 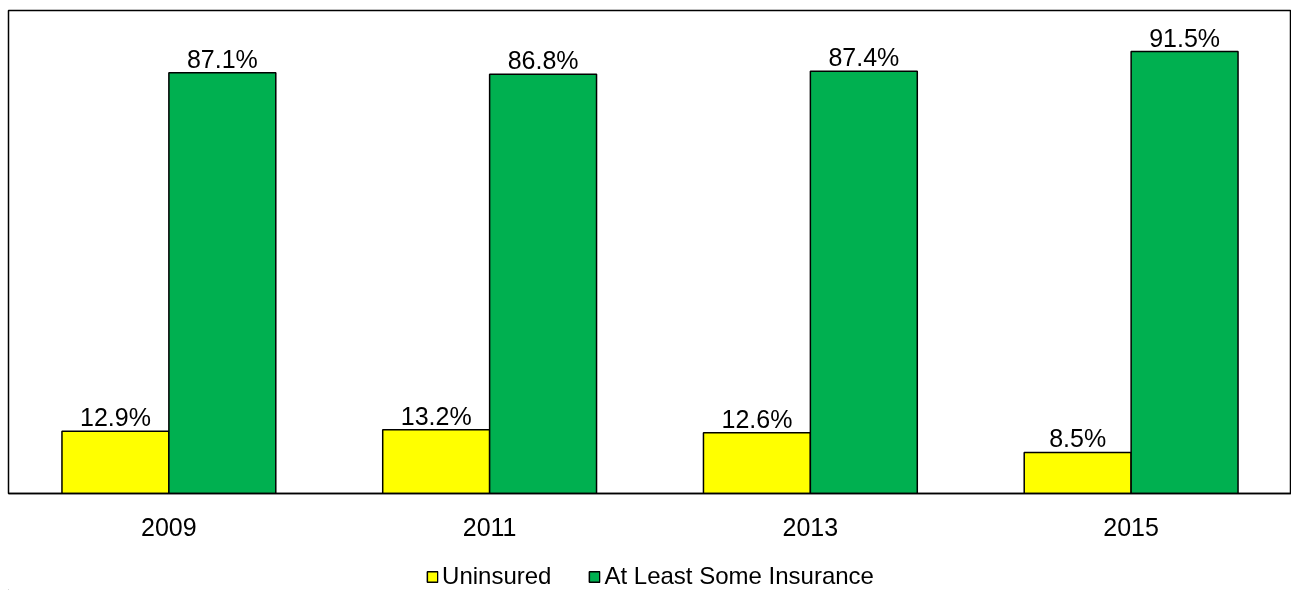 What do you see at coordinates (1185, 37) in the screenshot?
I see `data-label: 91.5%` at bounding box center [1185, 37].